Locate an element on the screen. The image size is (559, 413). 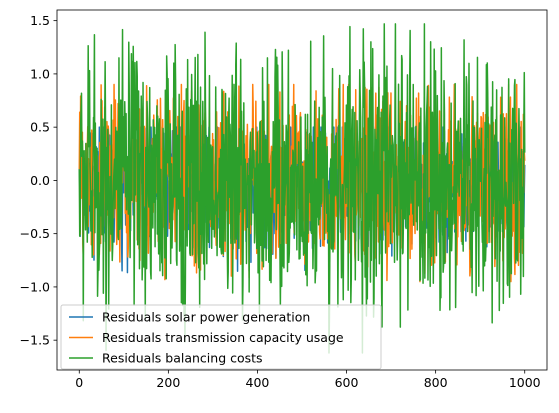
legend-label: Residuals solar power generation is located at coordinates (206, 317).